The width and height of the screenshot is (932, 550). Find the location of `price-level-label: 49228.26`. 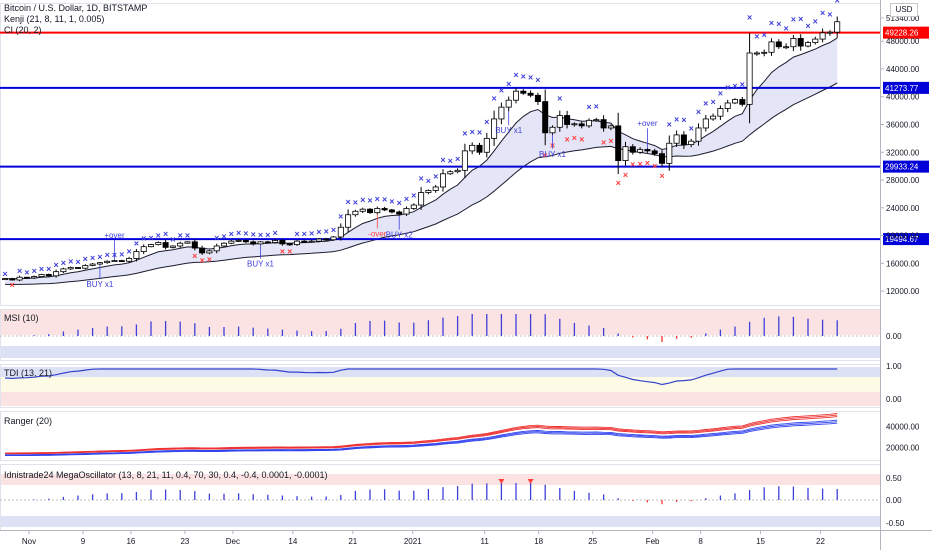

price-level-label: 49228.26 is located at coordinates (902, 33).